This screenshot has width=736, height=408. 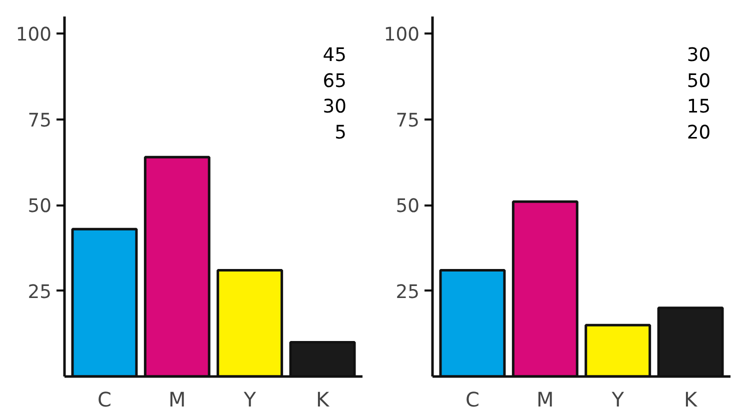 I want to click on annotation: 20, so click(x=698, y=133).